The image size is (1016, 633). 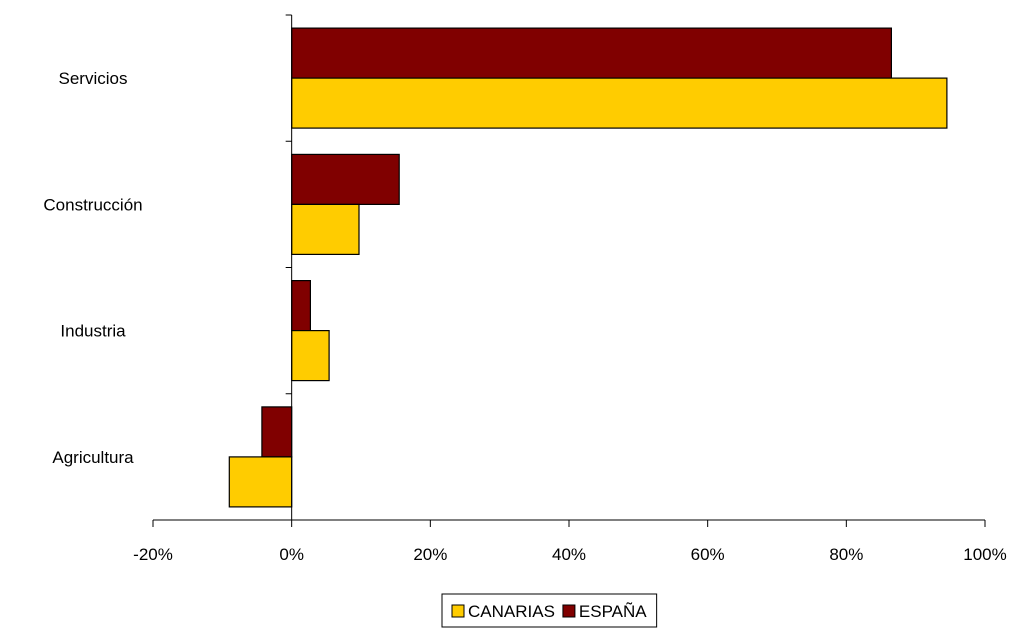 I want to click on x-ticks-group: -20% 0% 20% 40% 60% 80% 100%, so click(x=570, y=542).